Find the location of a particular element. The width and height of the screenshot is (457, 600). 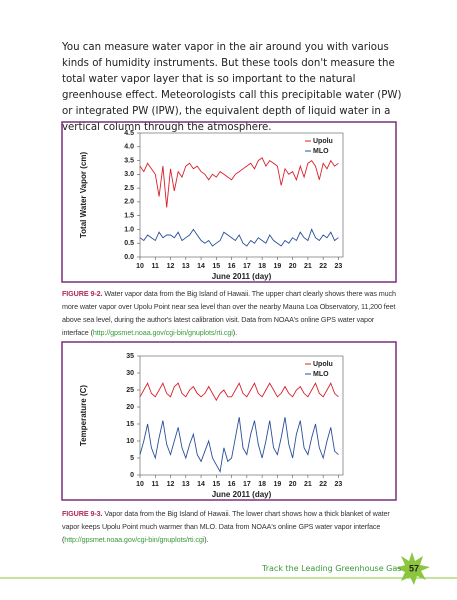

y-tick-label: 0.0 is located at coordinates (129, 257).